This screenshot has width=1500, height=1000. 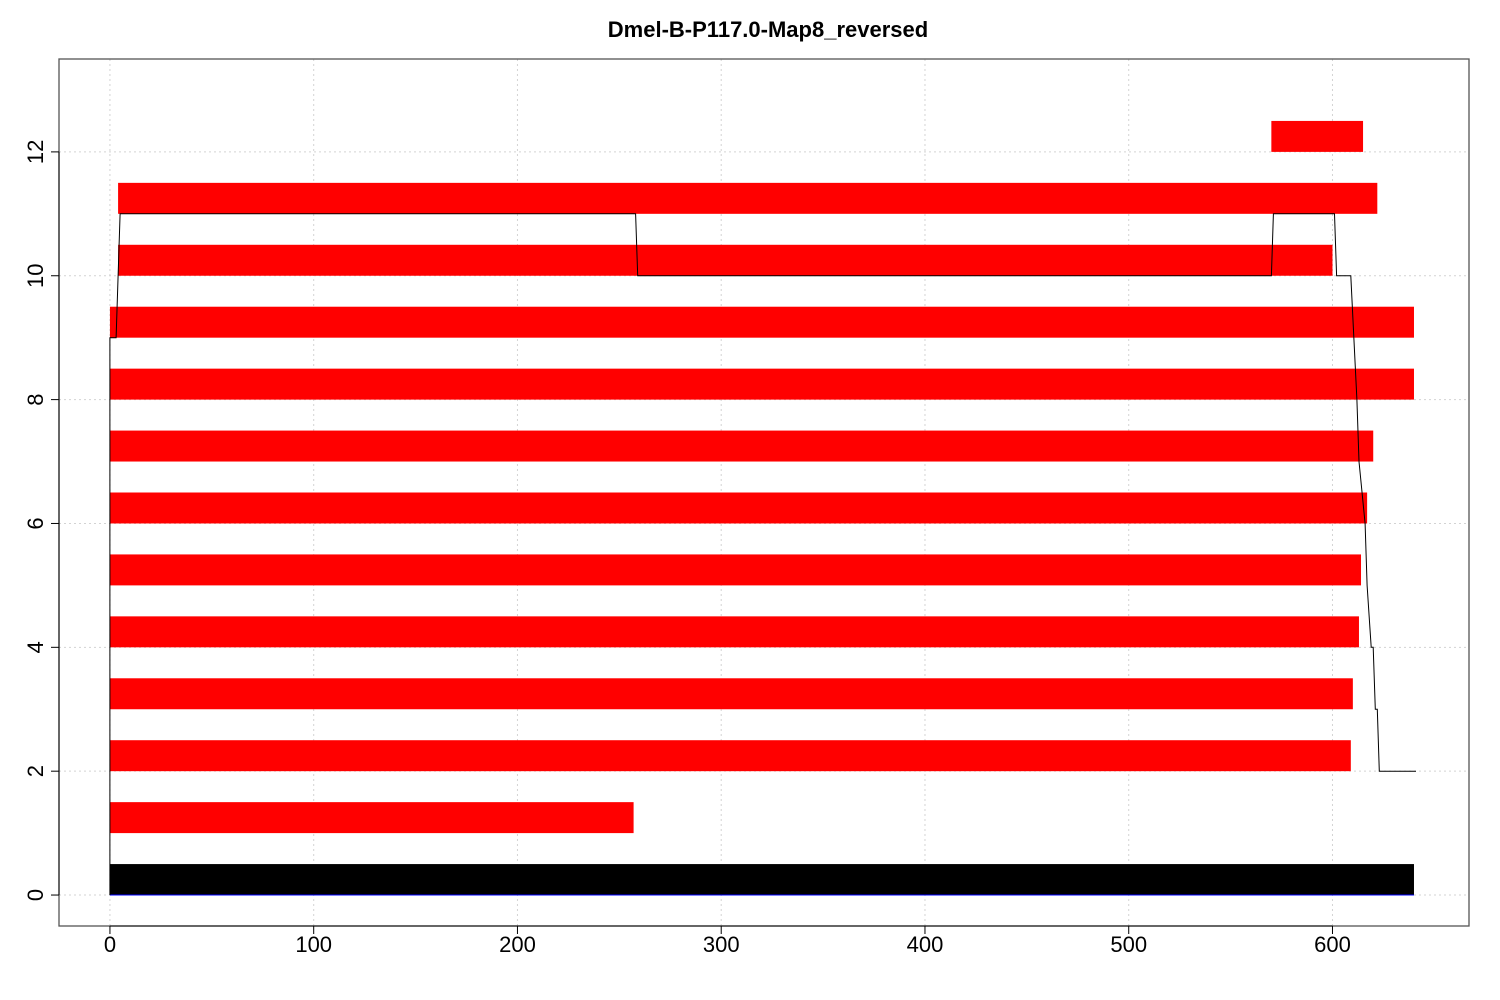 I want to click on x-tick-label: 0, so click(x=110, y=944).